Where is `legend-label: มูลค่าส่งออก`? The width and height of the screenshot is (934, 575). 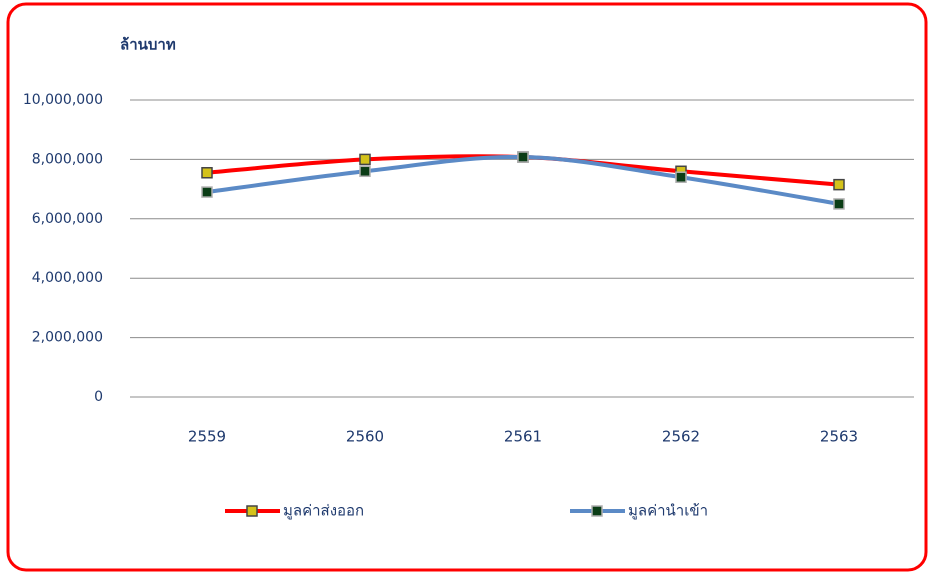
legend-label: มูลค่าส่งออก is located at coordinates (323, 511).